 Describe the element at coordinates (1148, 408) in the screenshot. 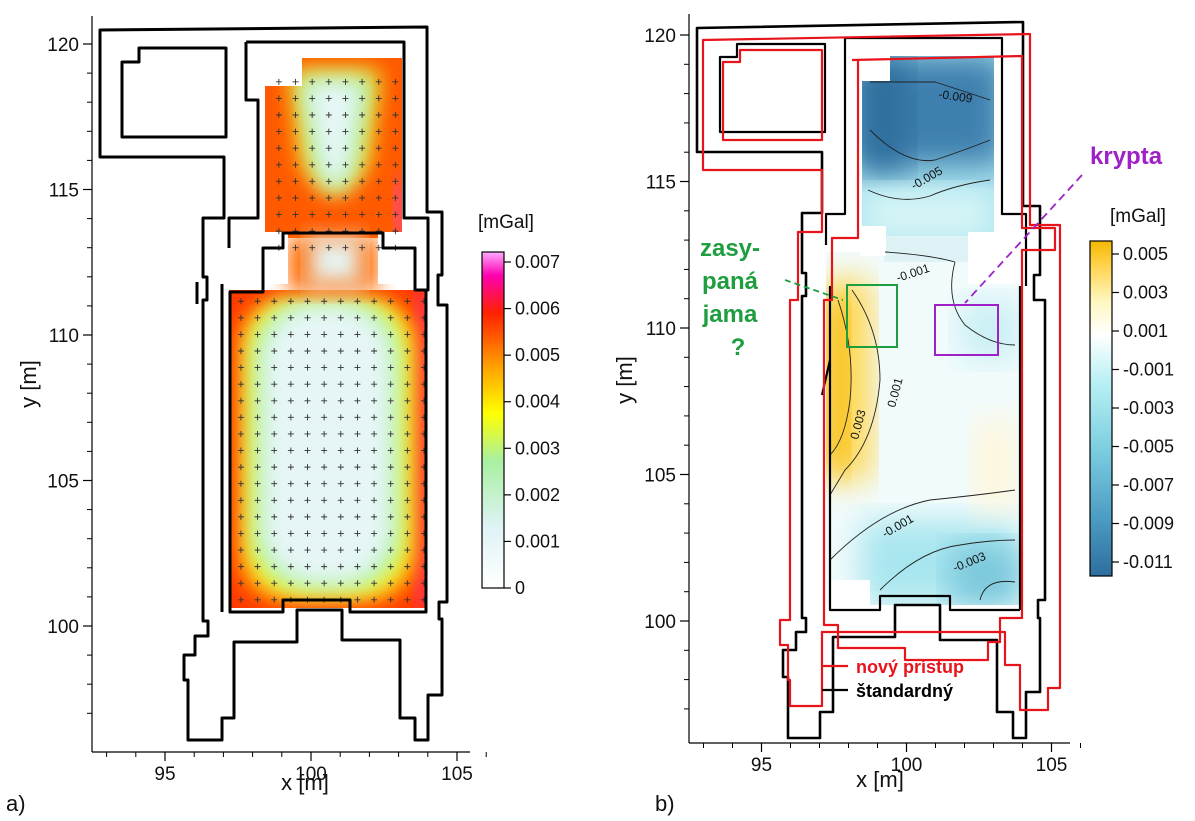

I see `colorbar-label-b-4: -0.003` at that location.